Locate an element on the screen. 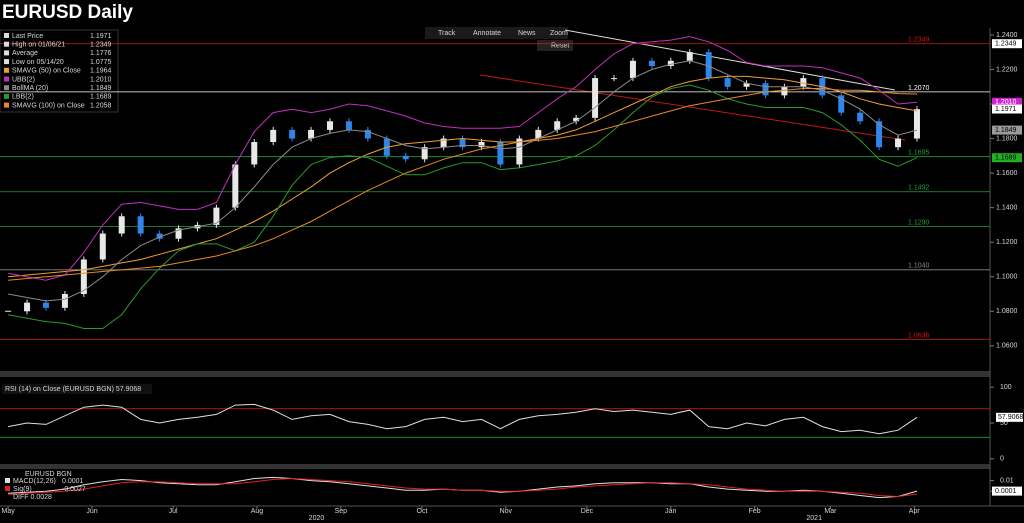 Image resolution: width=1024 pixels, height=523 pixels. panel-title: EURUSD BGN is located at coordinates (48, 474).